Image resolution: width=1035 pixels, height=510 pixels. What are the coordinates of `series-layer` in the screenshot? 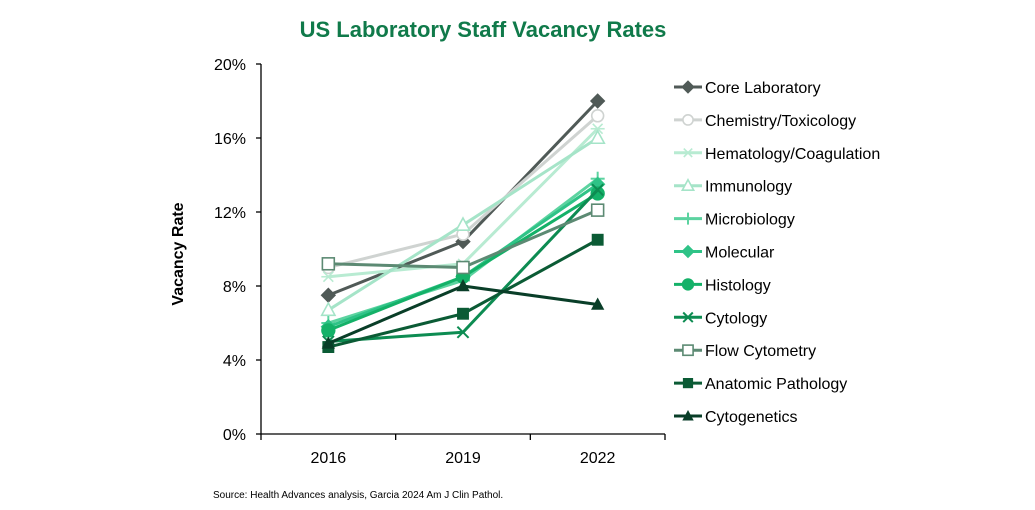 It's located at (463, 223).